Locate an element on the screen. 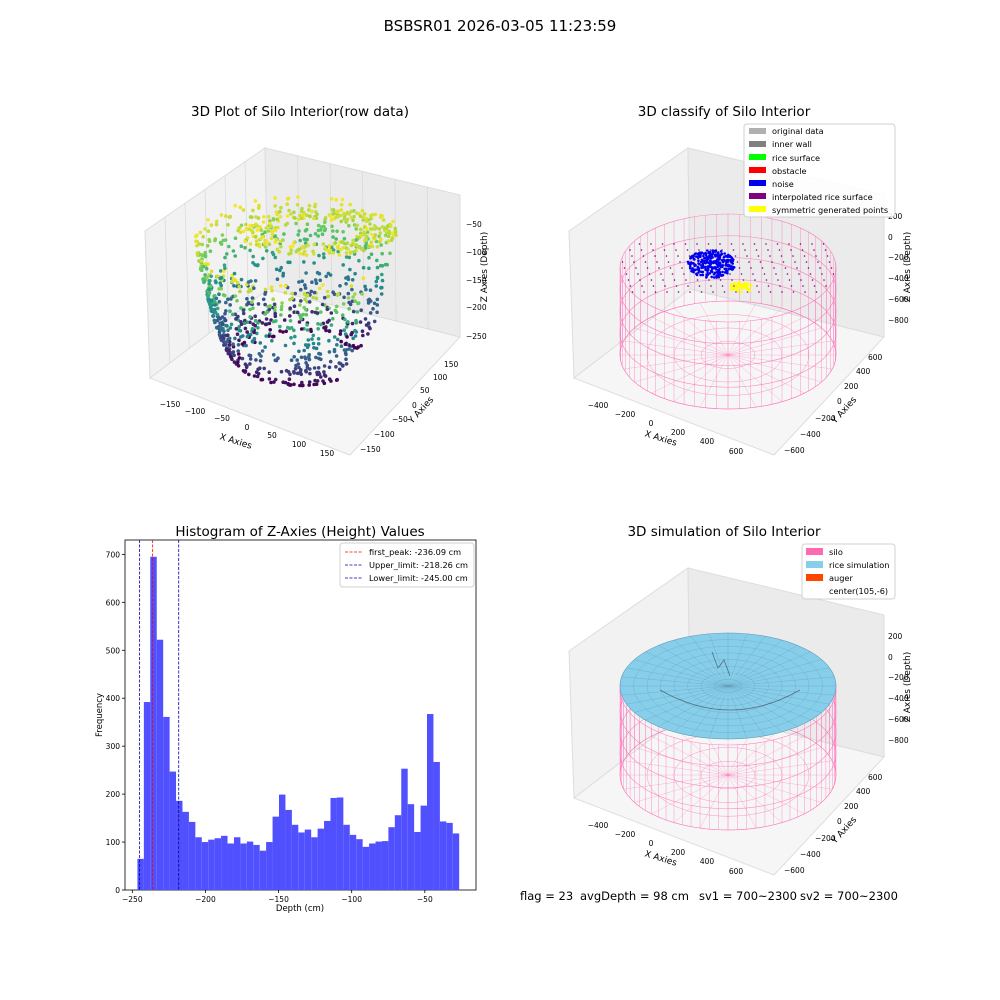 The height and width of the screenshot is (1000, 1000). raw-3d-ytick: 150 is located at coordinates (451, 364).